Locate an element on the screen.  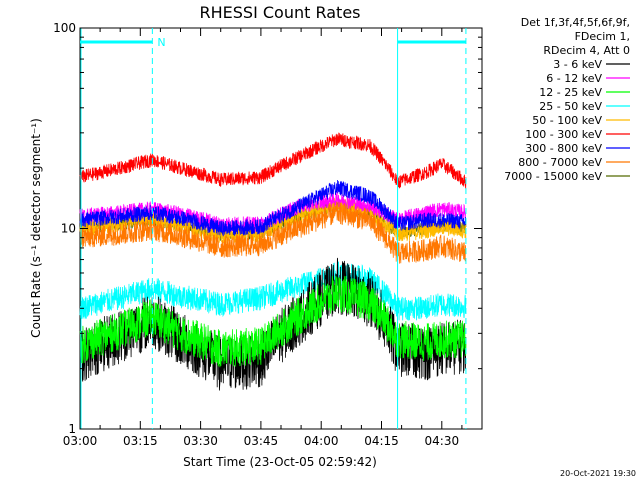
footer-timestamp: 20-Oct-2021 19:30 is located at coordinates (598, 473).